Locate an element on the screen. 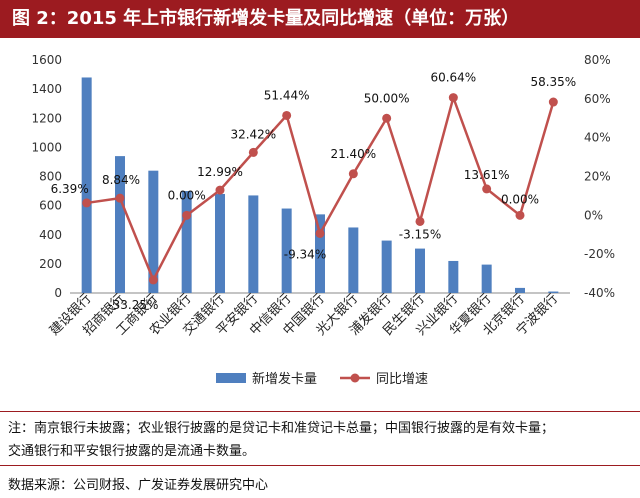 This screenshot has height=498, width=640. bar-建设银行 is located at coordinates (86, 185).